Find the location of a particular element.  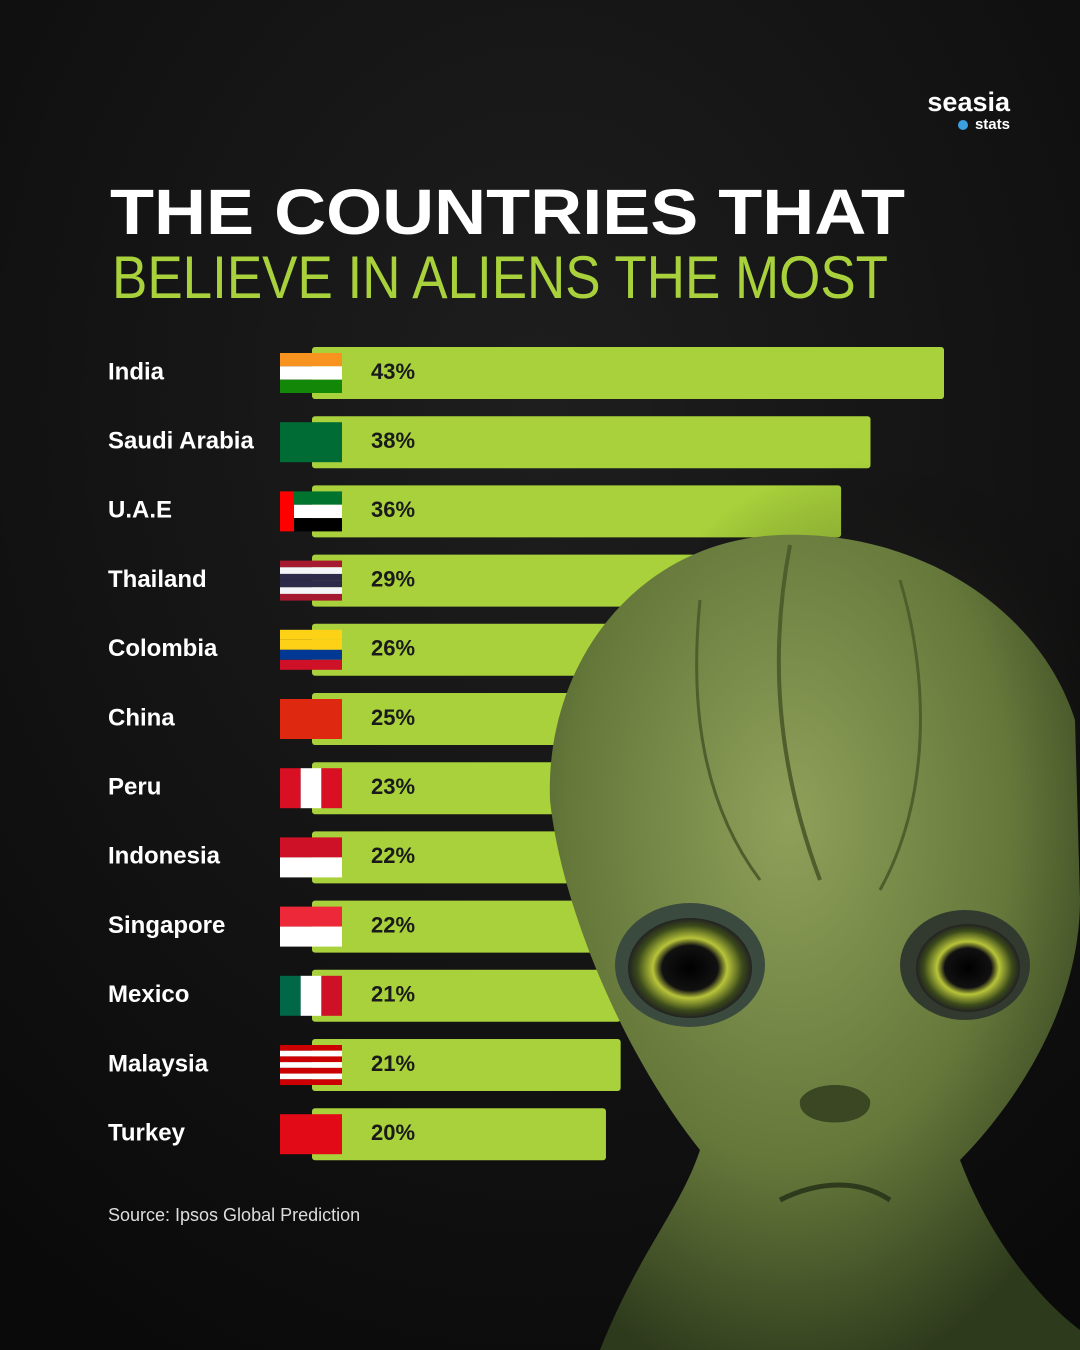

row: Mexico 21% is located at coordinates (364, 995).